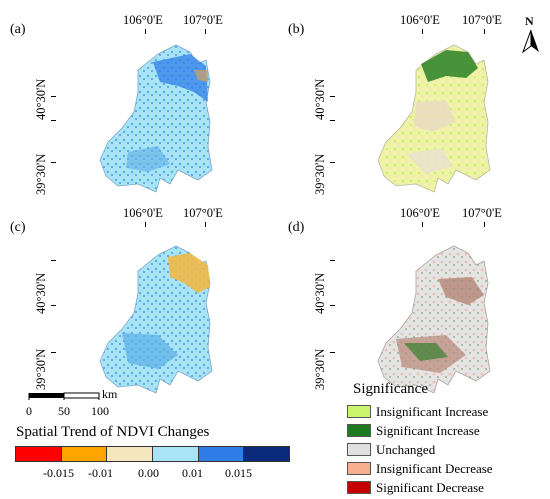 The height and width of the screenshot is (499, 550). What do you see at coordinates (434, 118) in the screenshot?
I see `map-b` at bounding box center [434, 118].